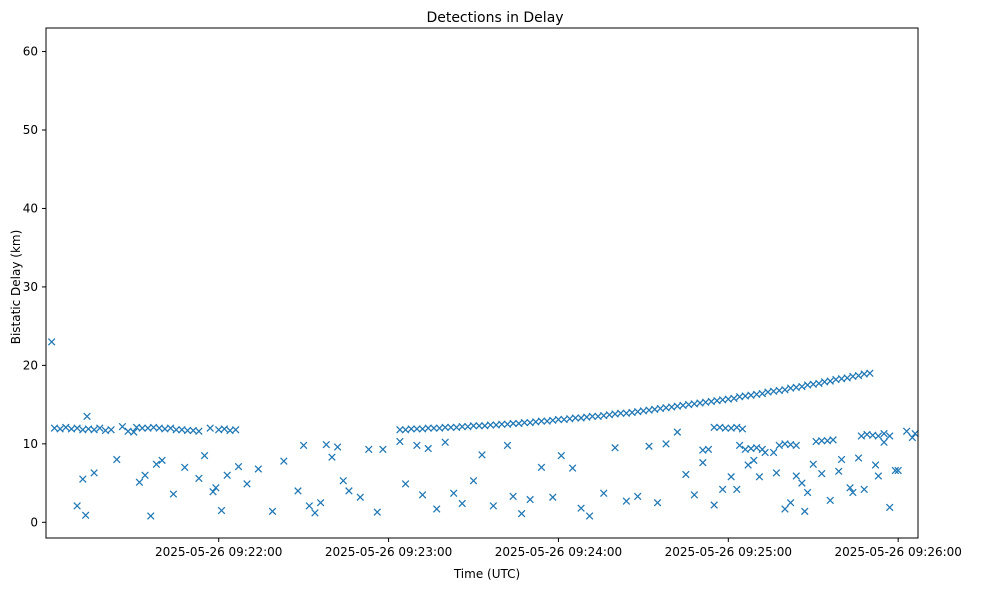 The height and width of the screenshot is (590, 989). What do you see at coordinates (30, 208) in the screenshot?
I see `y-tick-label: 40` at bounding box center [30, 208].